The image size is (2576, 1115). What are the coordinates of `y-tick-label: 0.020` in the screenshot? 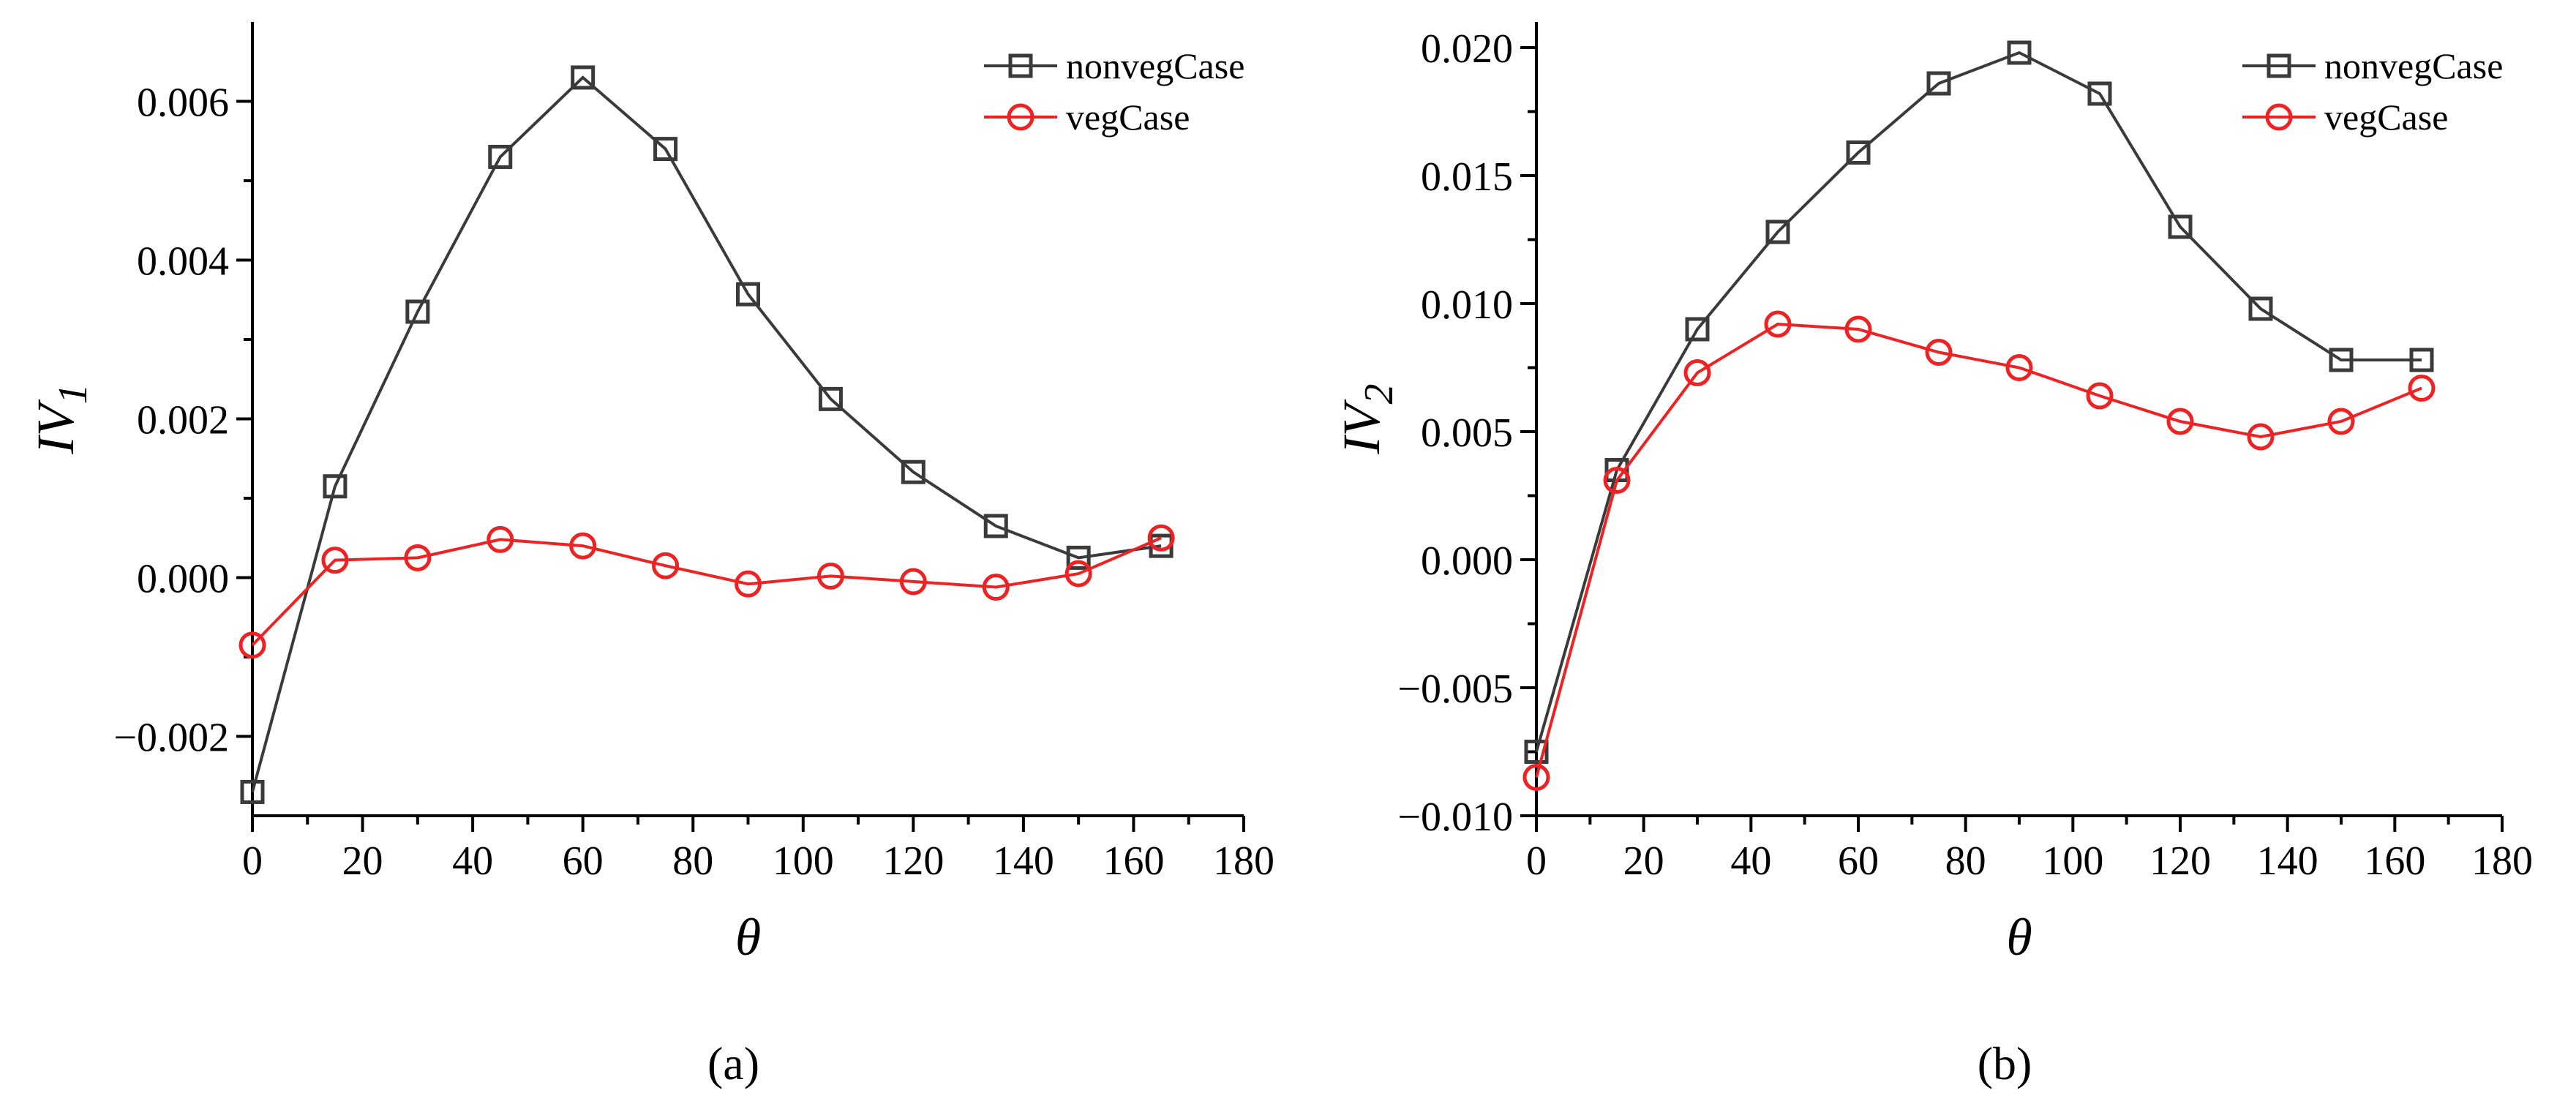 It's located at (1467, 49).